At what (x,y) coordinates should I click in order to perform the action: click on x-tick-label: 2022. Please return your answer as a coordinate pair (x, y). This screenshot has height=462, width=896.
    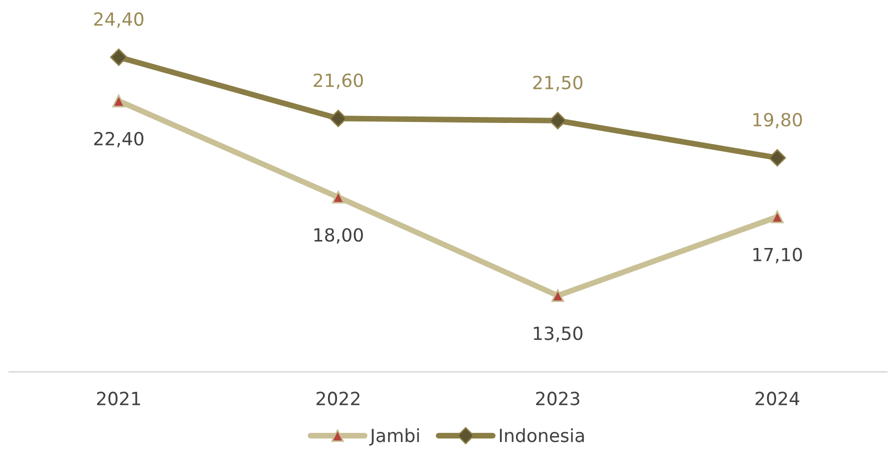
    Looking at the image, I should click on (338, 399).